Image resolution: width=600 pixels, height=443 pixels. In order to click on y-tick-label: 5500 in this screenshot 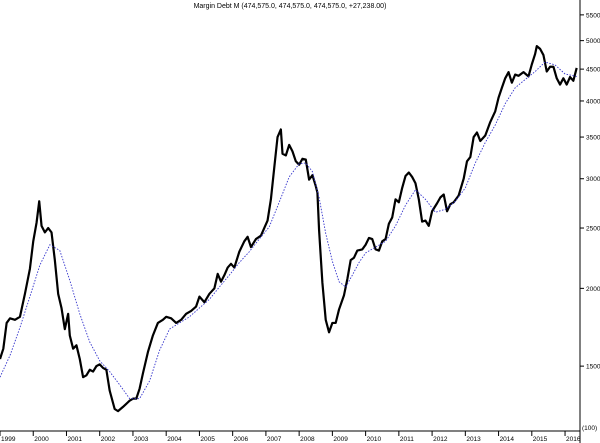, I will do `click(593, 15)`.